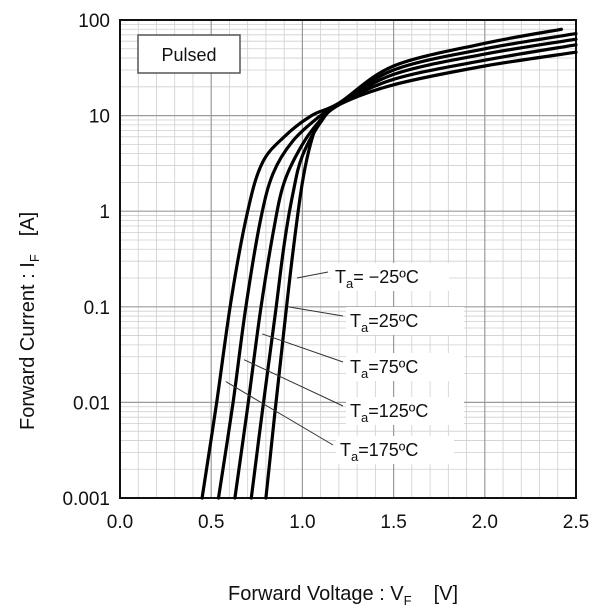  What do you see at coordinates (316, 594) in the screenshot?
I see `x-axis-title-main: Forward Voltage : V` at bounding box center [316, 594].